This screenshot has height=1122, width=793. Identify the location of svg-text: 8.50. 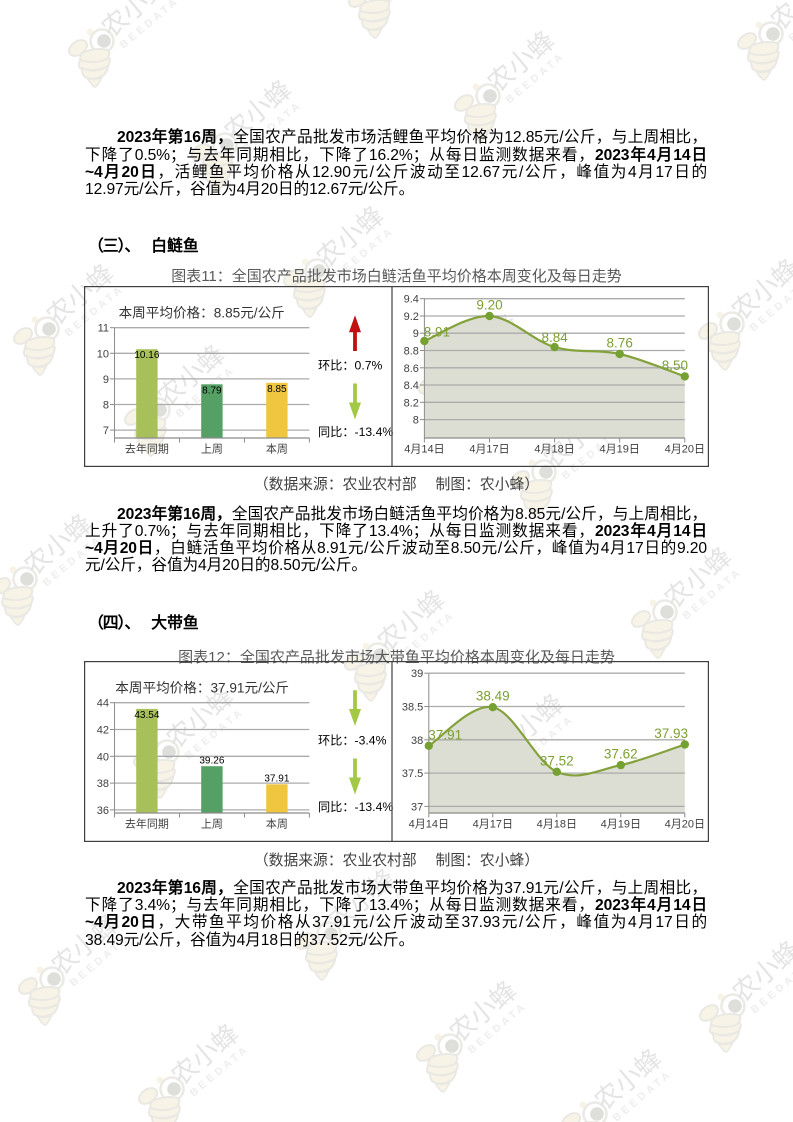
(675, 365).